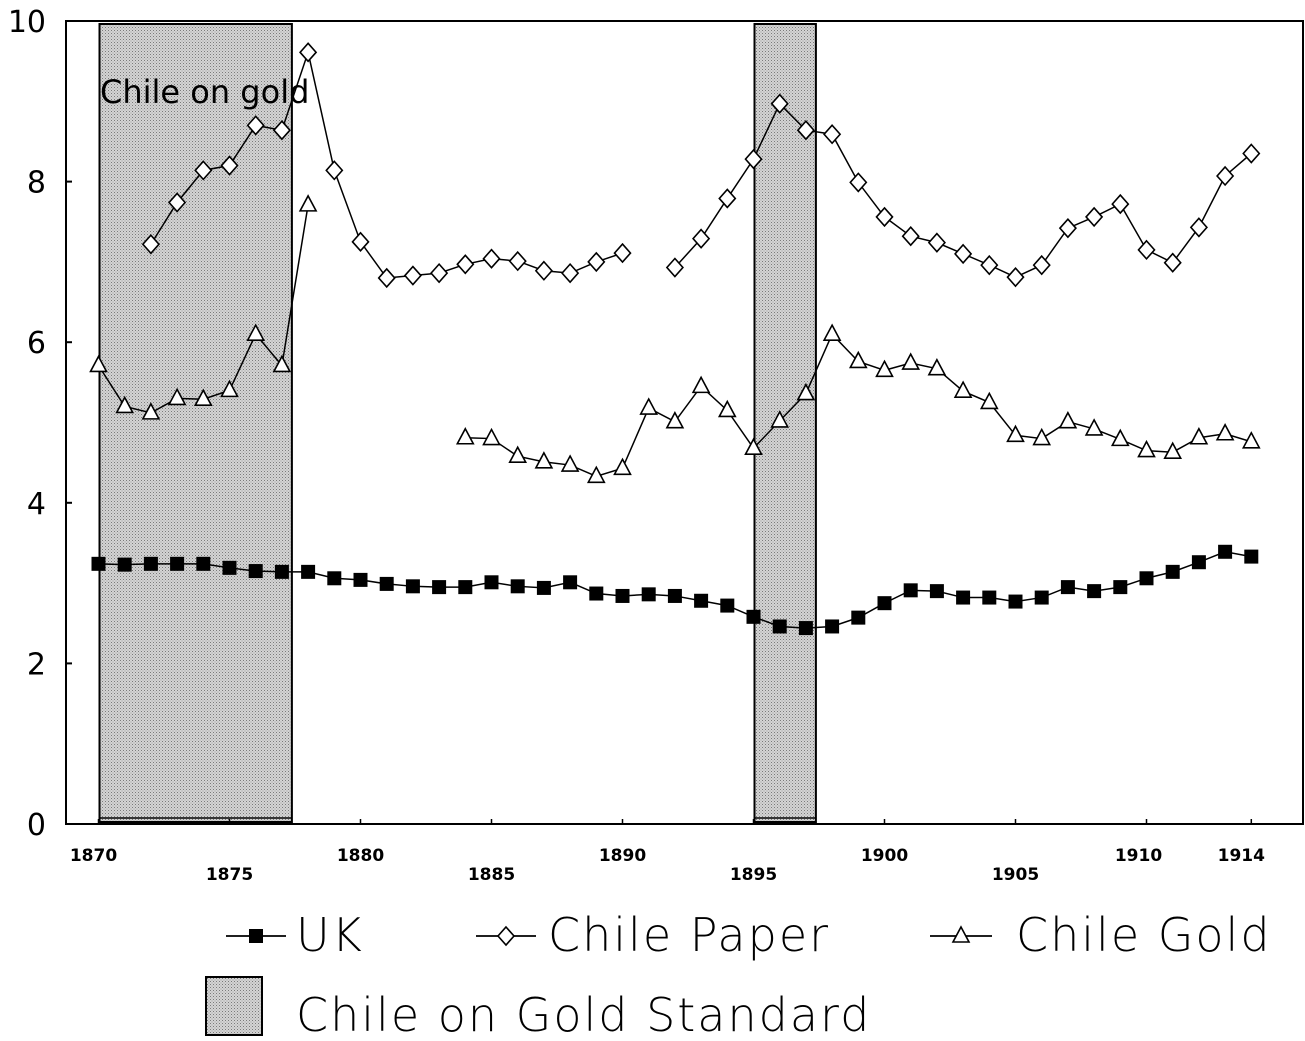  I want to click on y-tick-label: 2, so click(36, 664).